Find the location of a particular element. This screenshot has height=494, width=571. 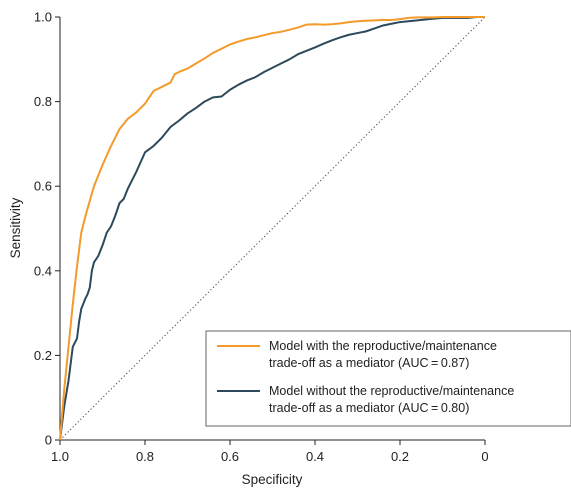

legend-label-without-mediator-line2: trade-off as a mediator (AUC = 0.80) is located at coordinates (369, 408).